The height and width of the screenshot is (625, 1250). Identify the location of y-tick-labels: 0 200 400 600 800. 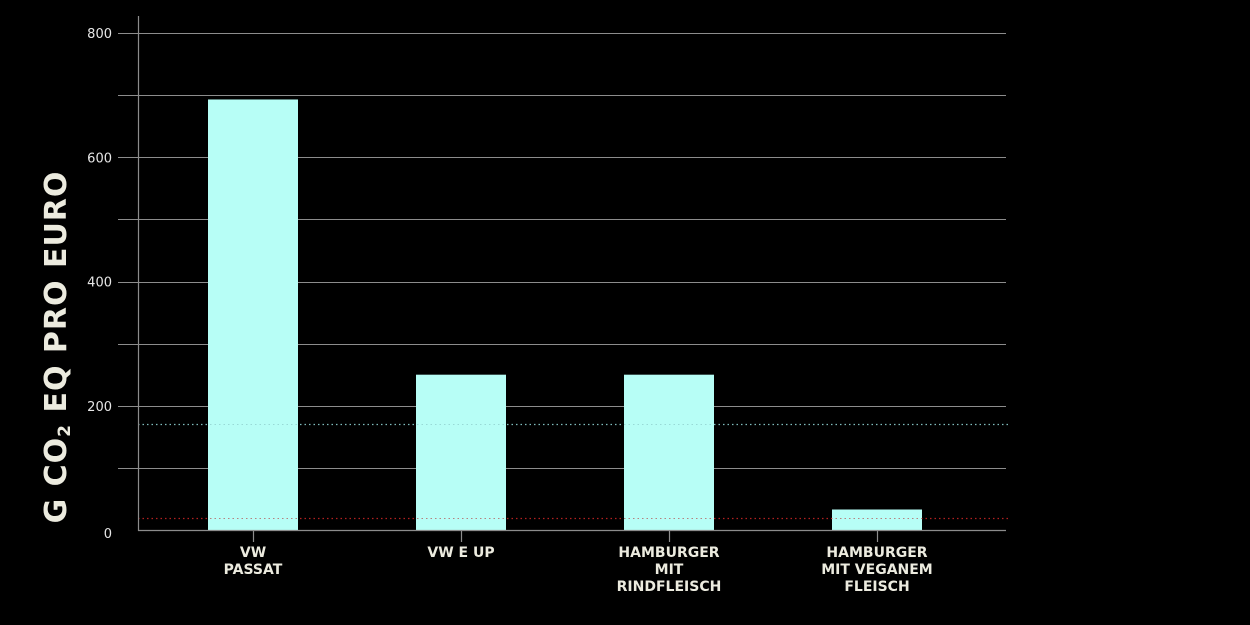
(99, 284).